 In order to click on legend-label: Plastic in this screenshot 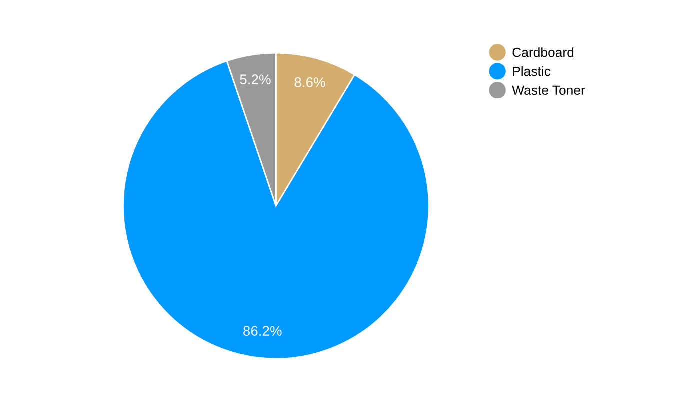, I will do `click(532, 71)`.